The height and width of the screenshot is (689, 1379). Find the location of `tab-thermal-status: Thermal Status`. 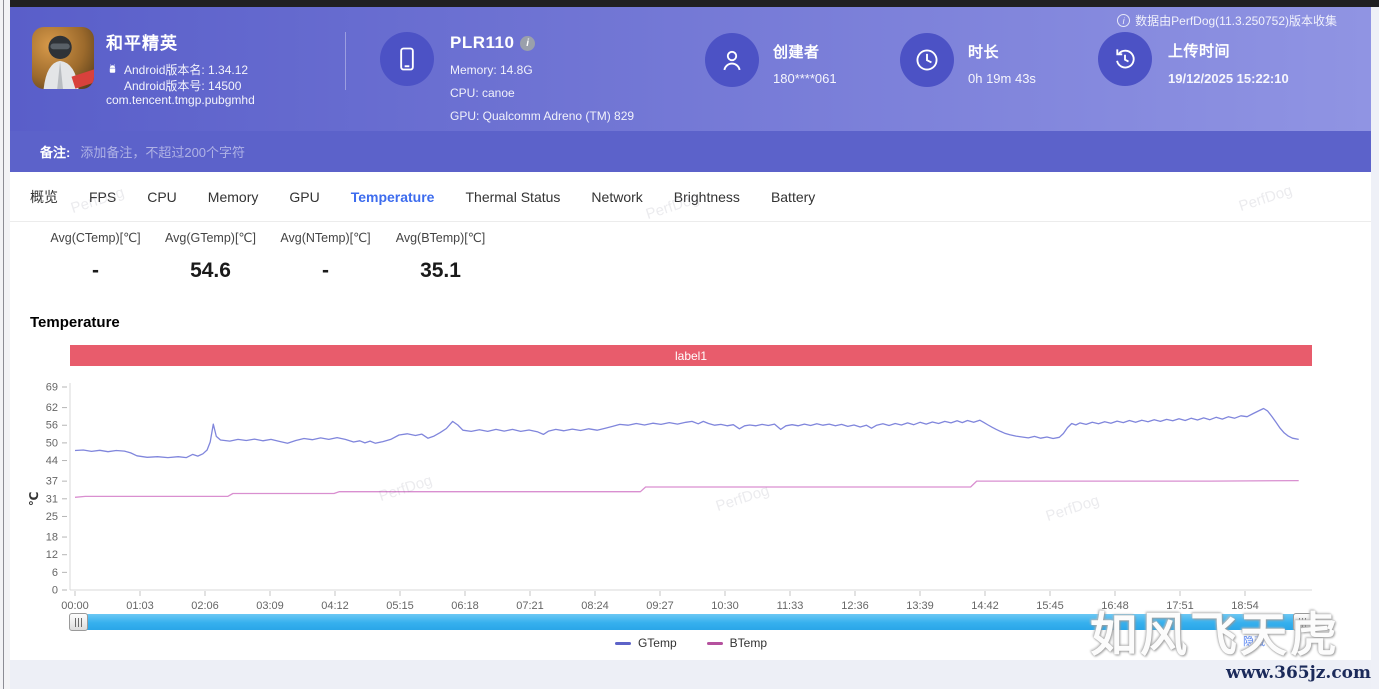

tab-thermal-status: Thermal Status is located at coordinates (513, 196).